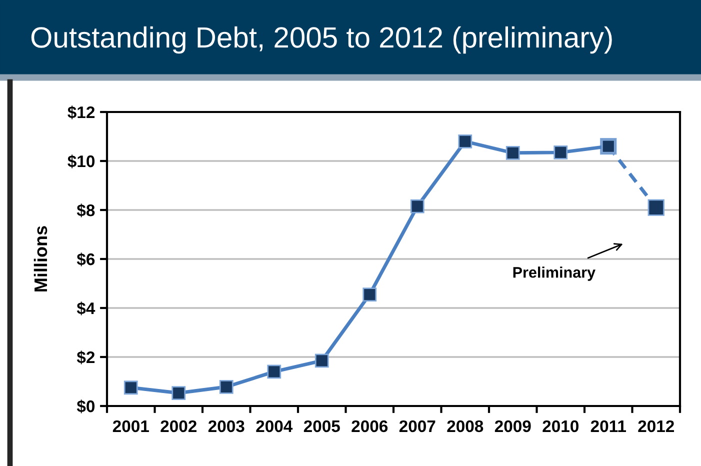 This screenshot has height=466, width=701. What do you see at coordinates (321, 40) in the screenshot?
I see `chart-title: Outstanding Debt, 2005 to 2012 (preliminary)` at bounding box center [321, 40].